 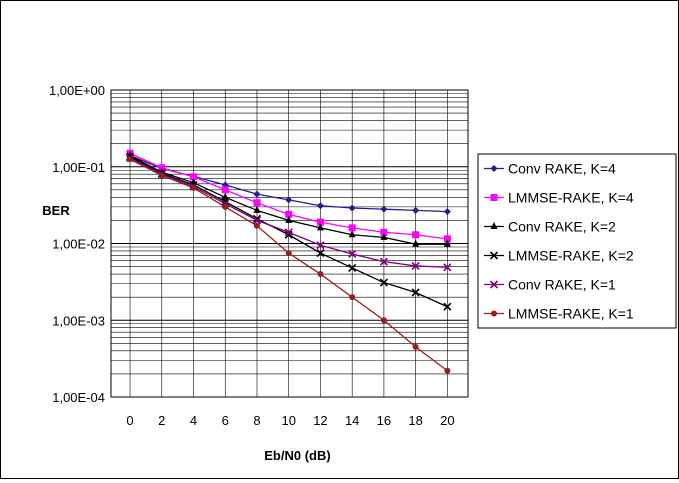 I want to click on legend-item: Conv RAKE, K=2, so click(x=550, y=227).